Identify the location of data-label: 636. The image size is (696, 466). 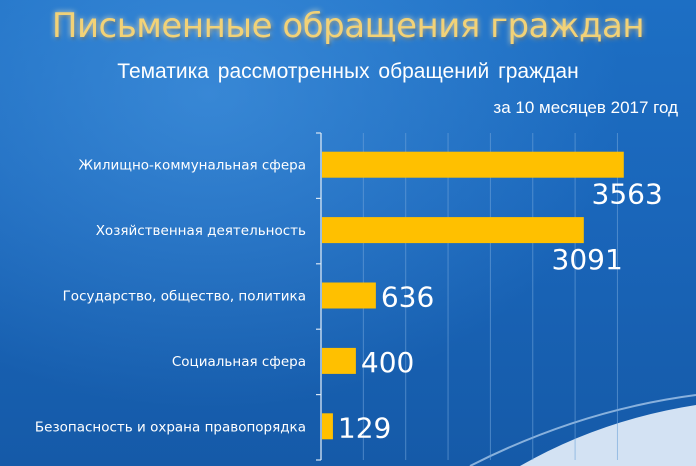
(407, 297).